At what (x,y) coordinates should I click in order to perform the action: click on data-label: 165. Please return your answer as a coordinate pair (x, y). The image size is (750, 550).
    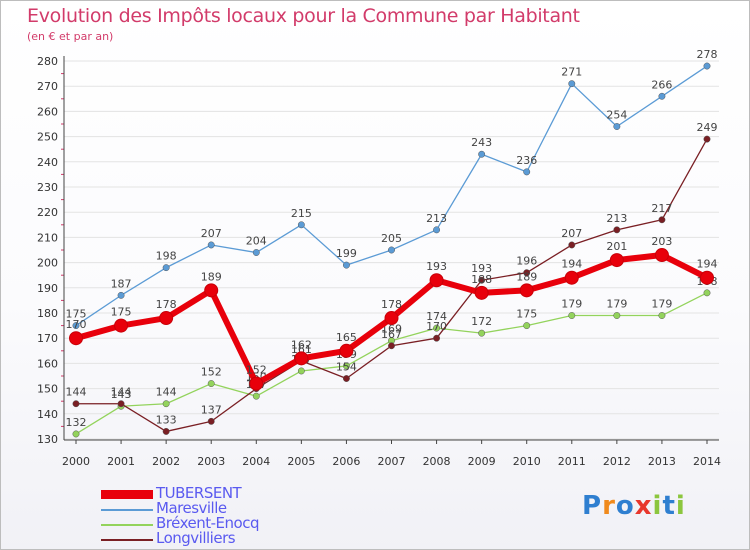
    Looking at the image, I should click on (346, 337).